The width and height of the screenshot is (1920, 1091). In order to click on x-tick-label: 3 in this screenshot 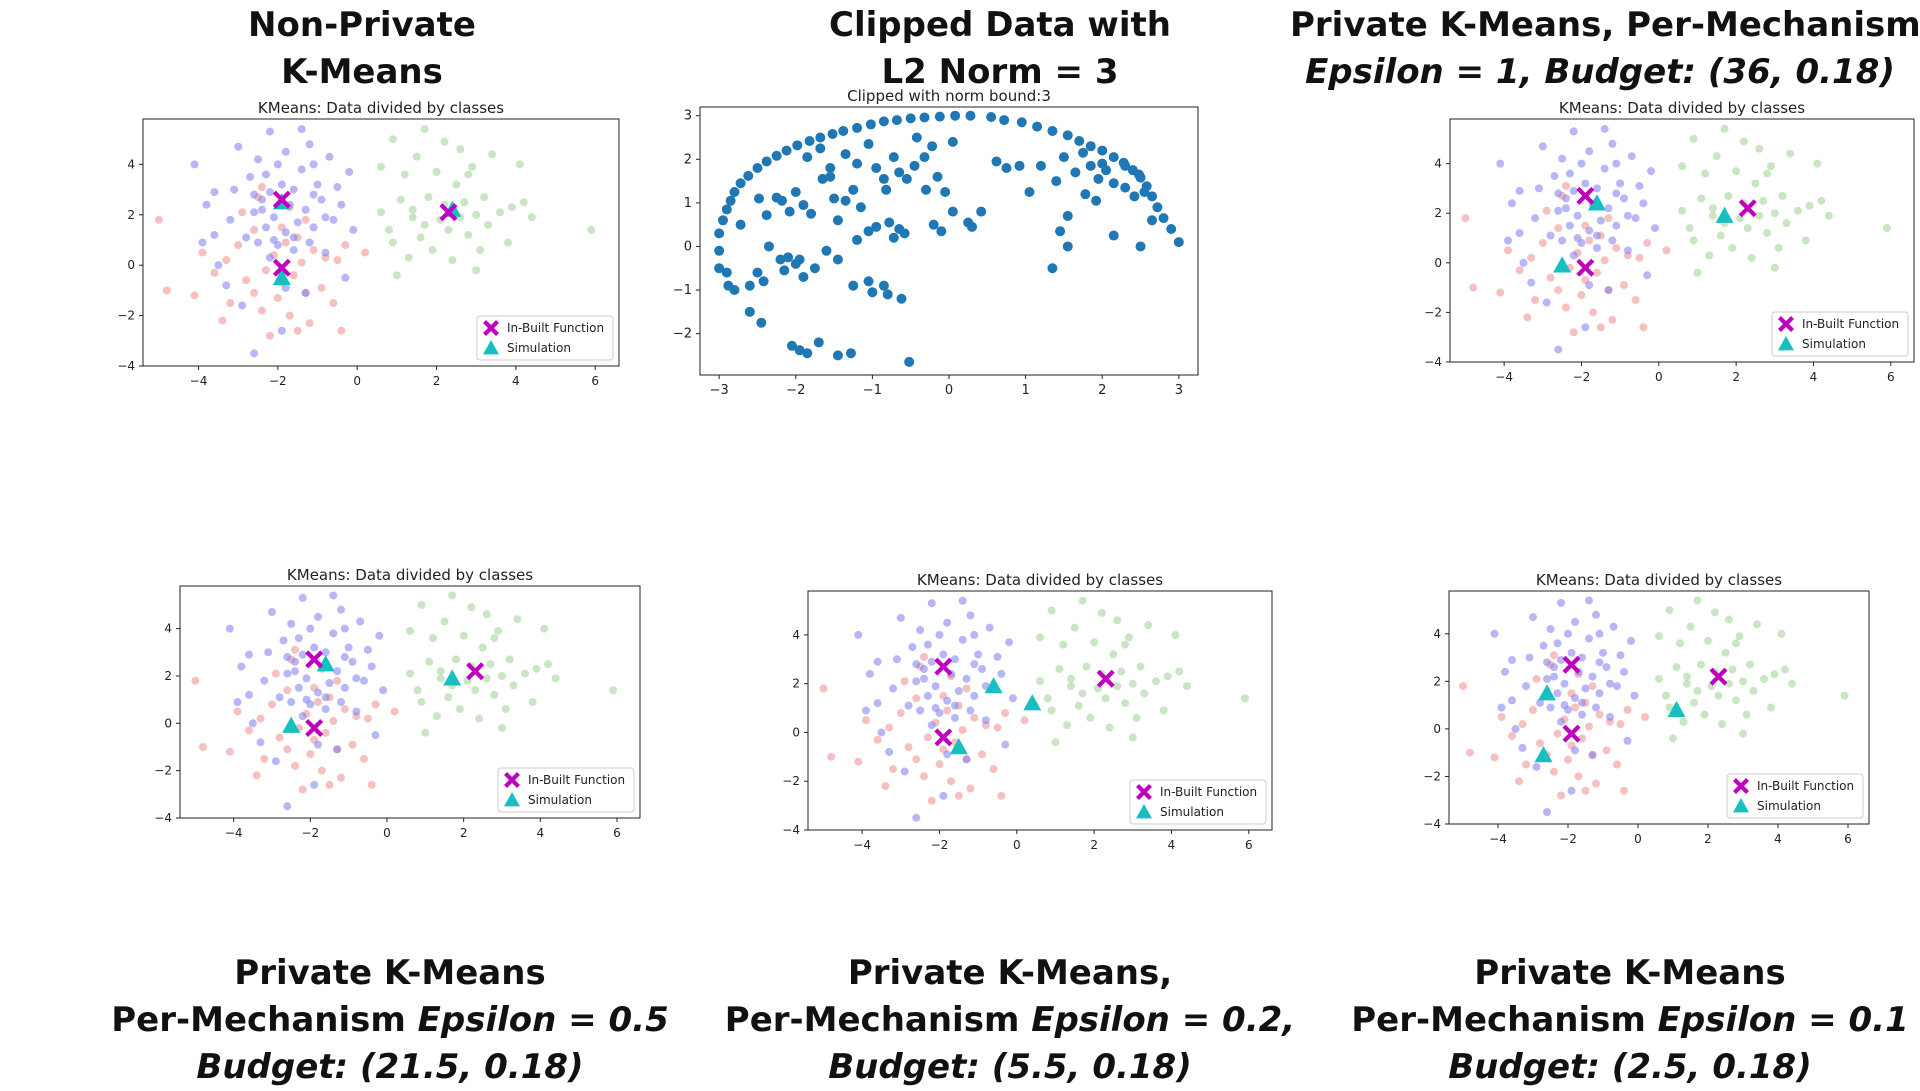, I will do `click(1179, 390)`.